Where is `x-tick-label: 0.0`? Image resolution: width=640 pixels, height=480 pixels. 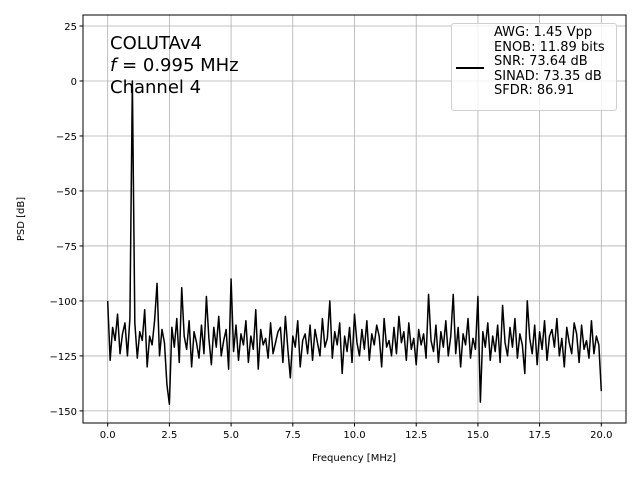
x-tick-label: 0.0 is located at coordinates (108, 435).